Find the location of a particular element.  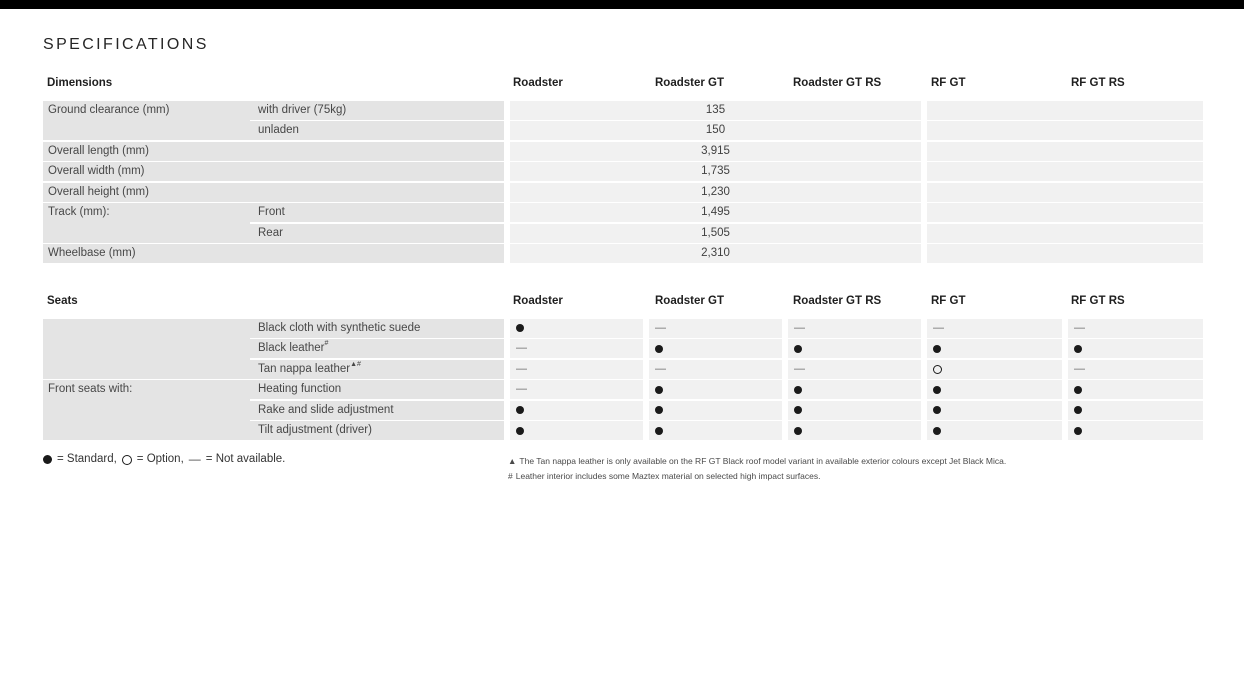

triangle-footnote-marker: ▲ is located at coordinates (512, 461).